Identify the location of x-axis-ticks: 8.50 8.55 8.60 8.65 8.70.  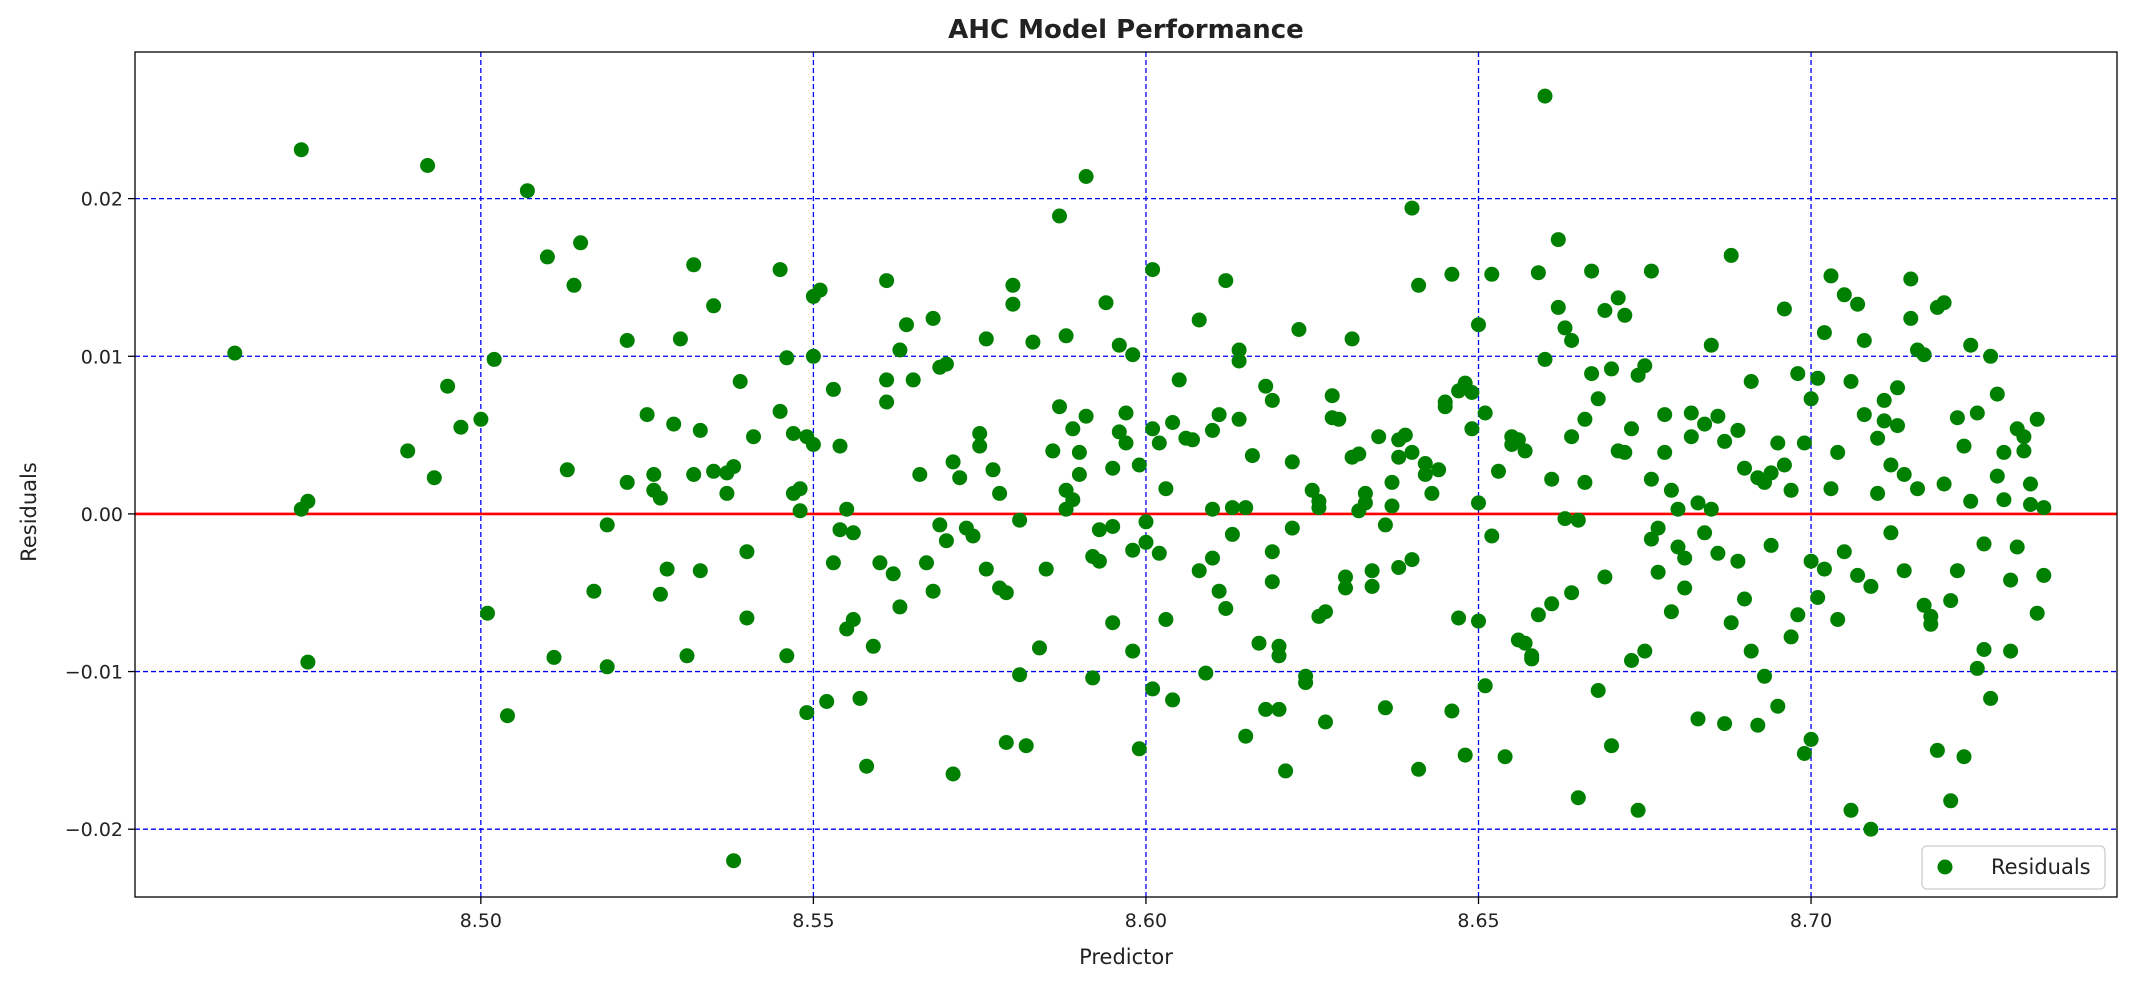
(1146, 914).